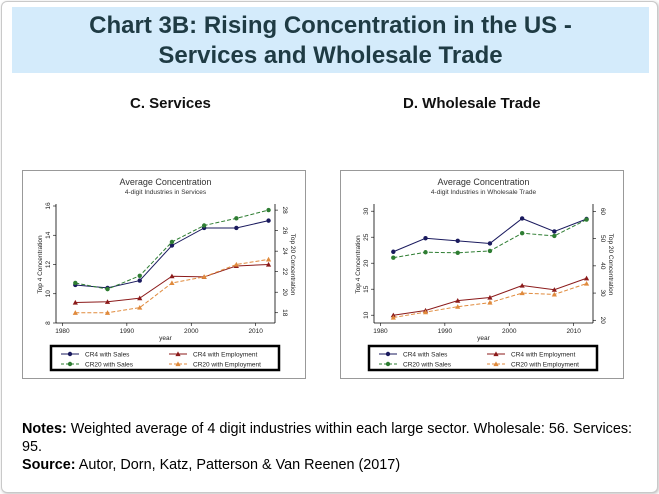  Describe the element at coordinates (166, 192) in the screenshot. I see `chart-subtitle: 4-digit Industries in Services` at that location.